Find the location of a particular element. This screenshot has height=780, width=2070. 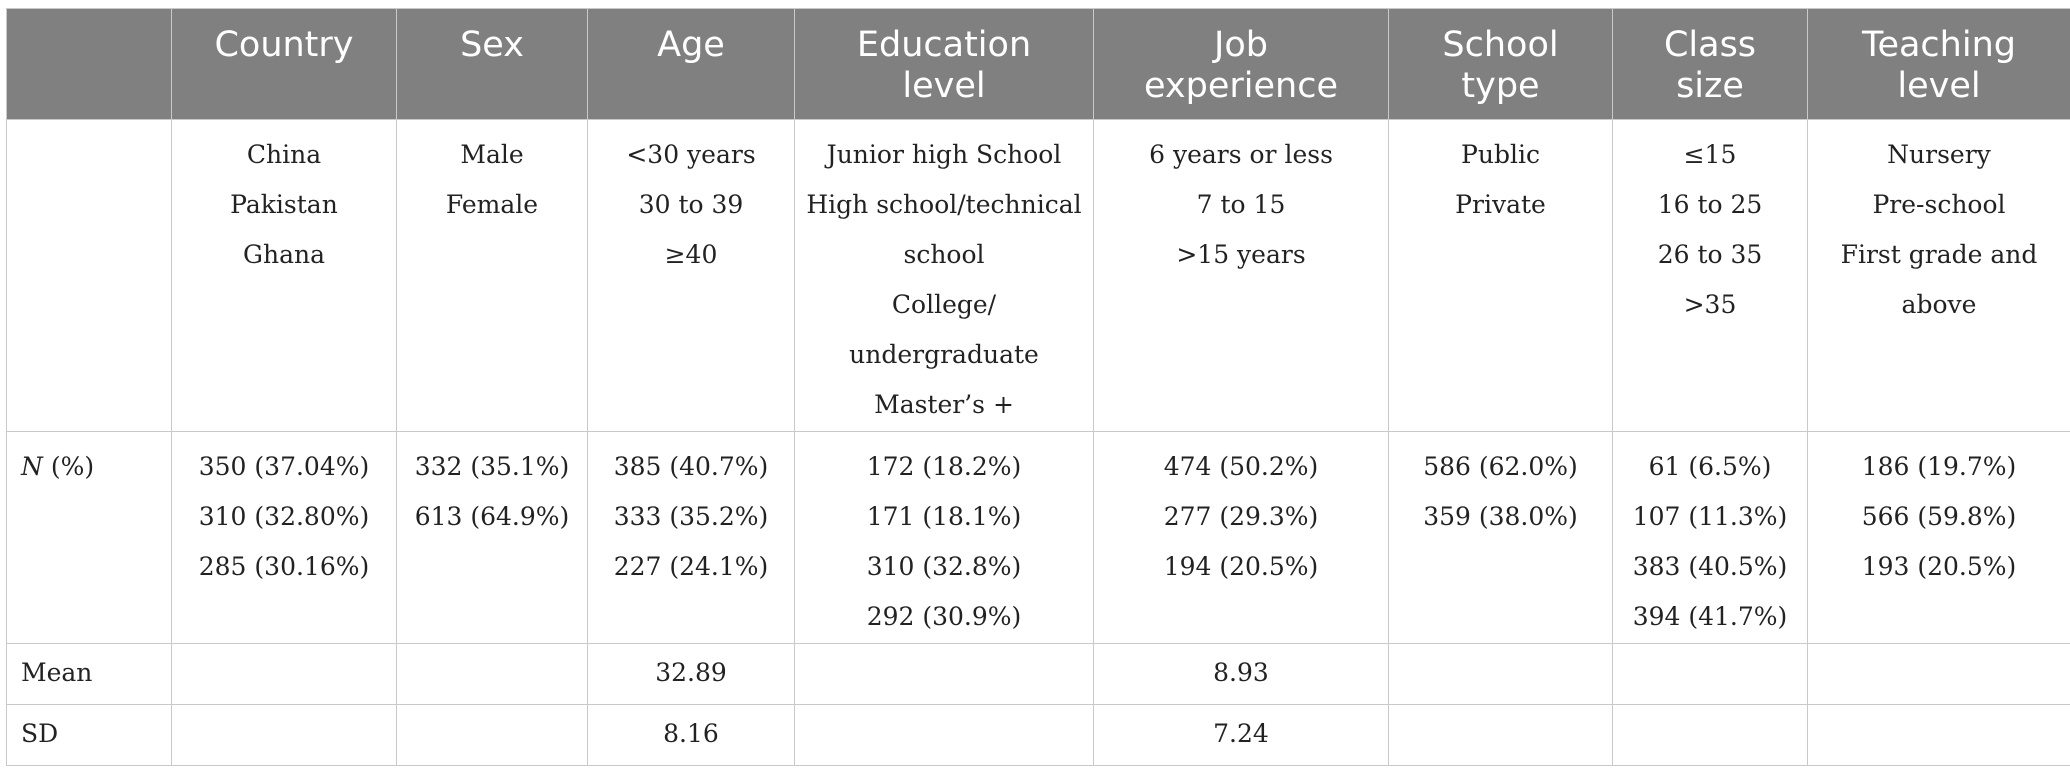

sd-row: SD 8.16 7.24 is located at coordinates (1038, 735).